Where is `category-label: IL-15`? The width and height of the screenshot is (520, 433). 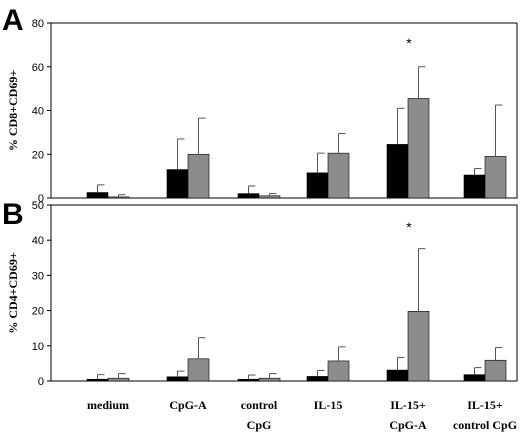
category-label: IL-15 is located at coordinates (328, 405).